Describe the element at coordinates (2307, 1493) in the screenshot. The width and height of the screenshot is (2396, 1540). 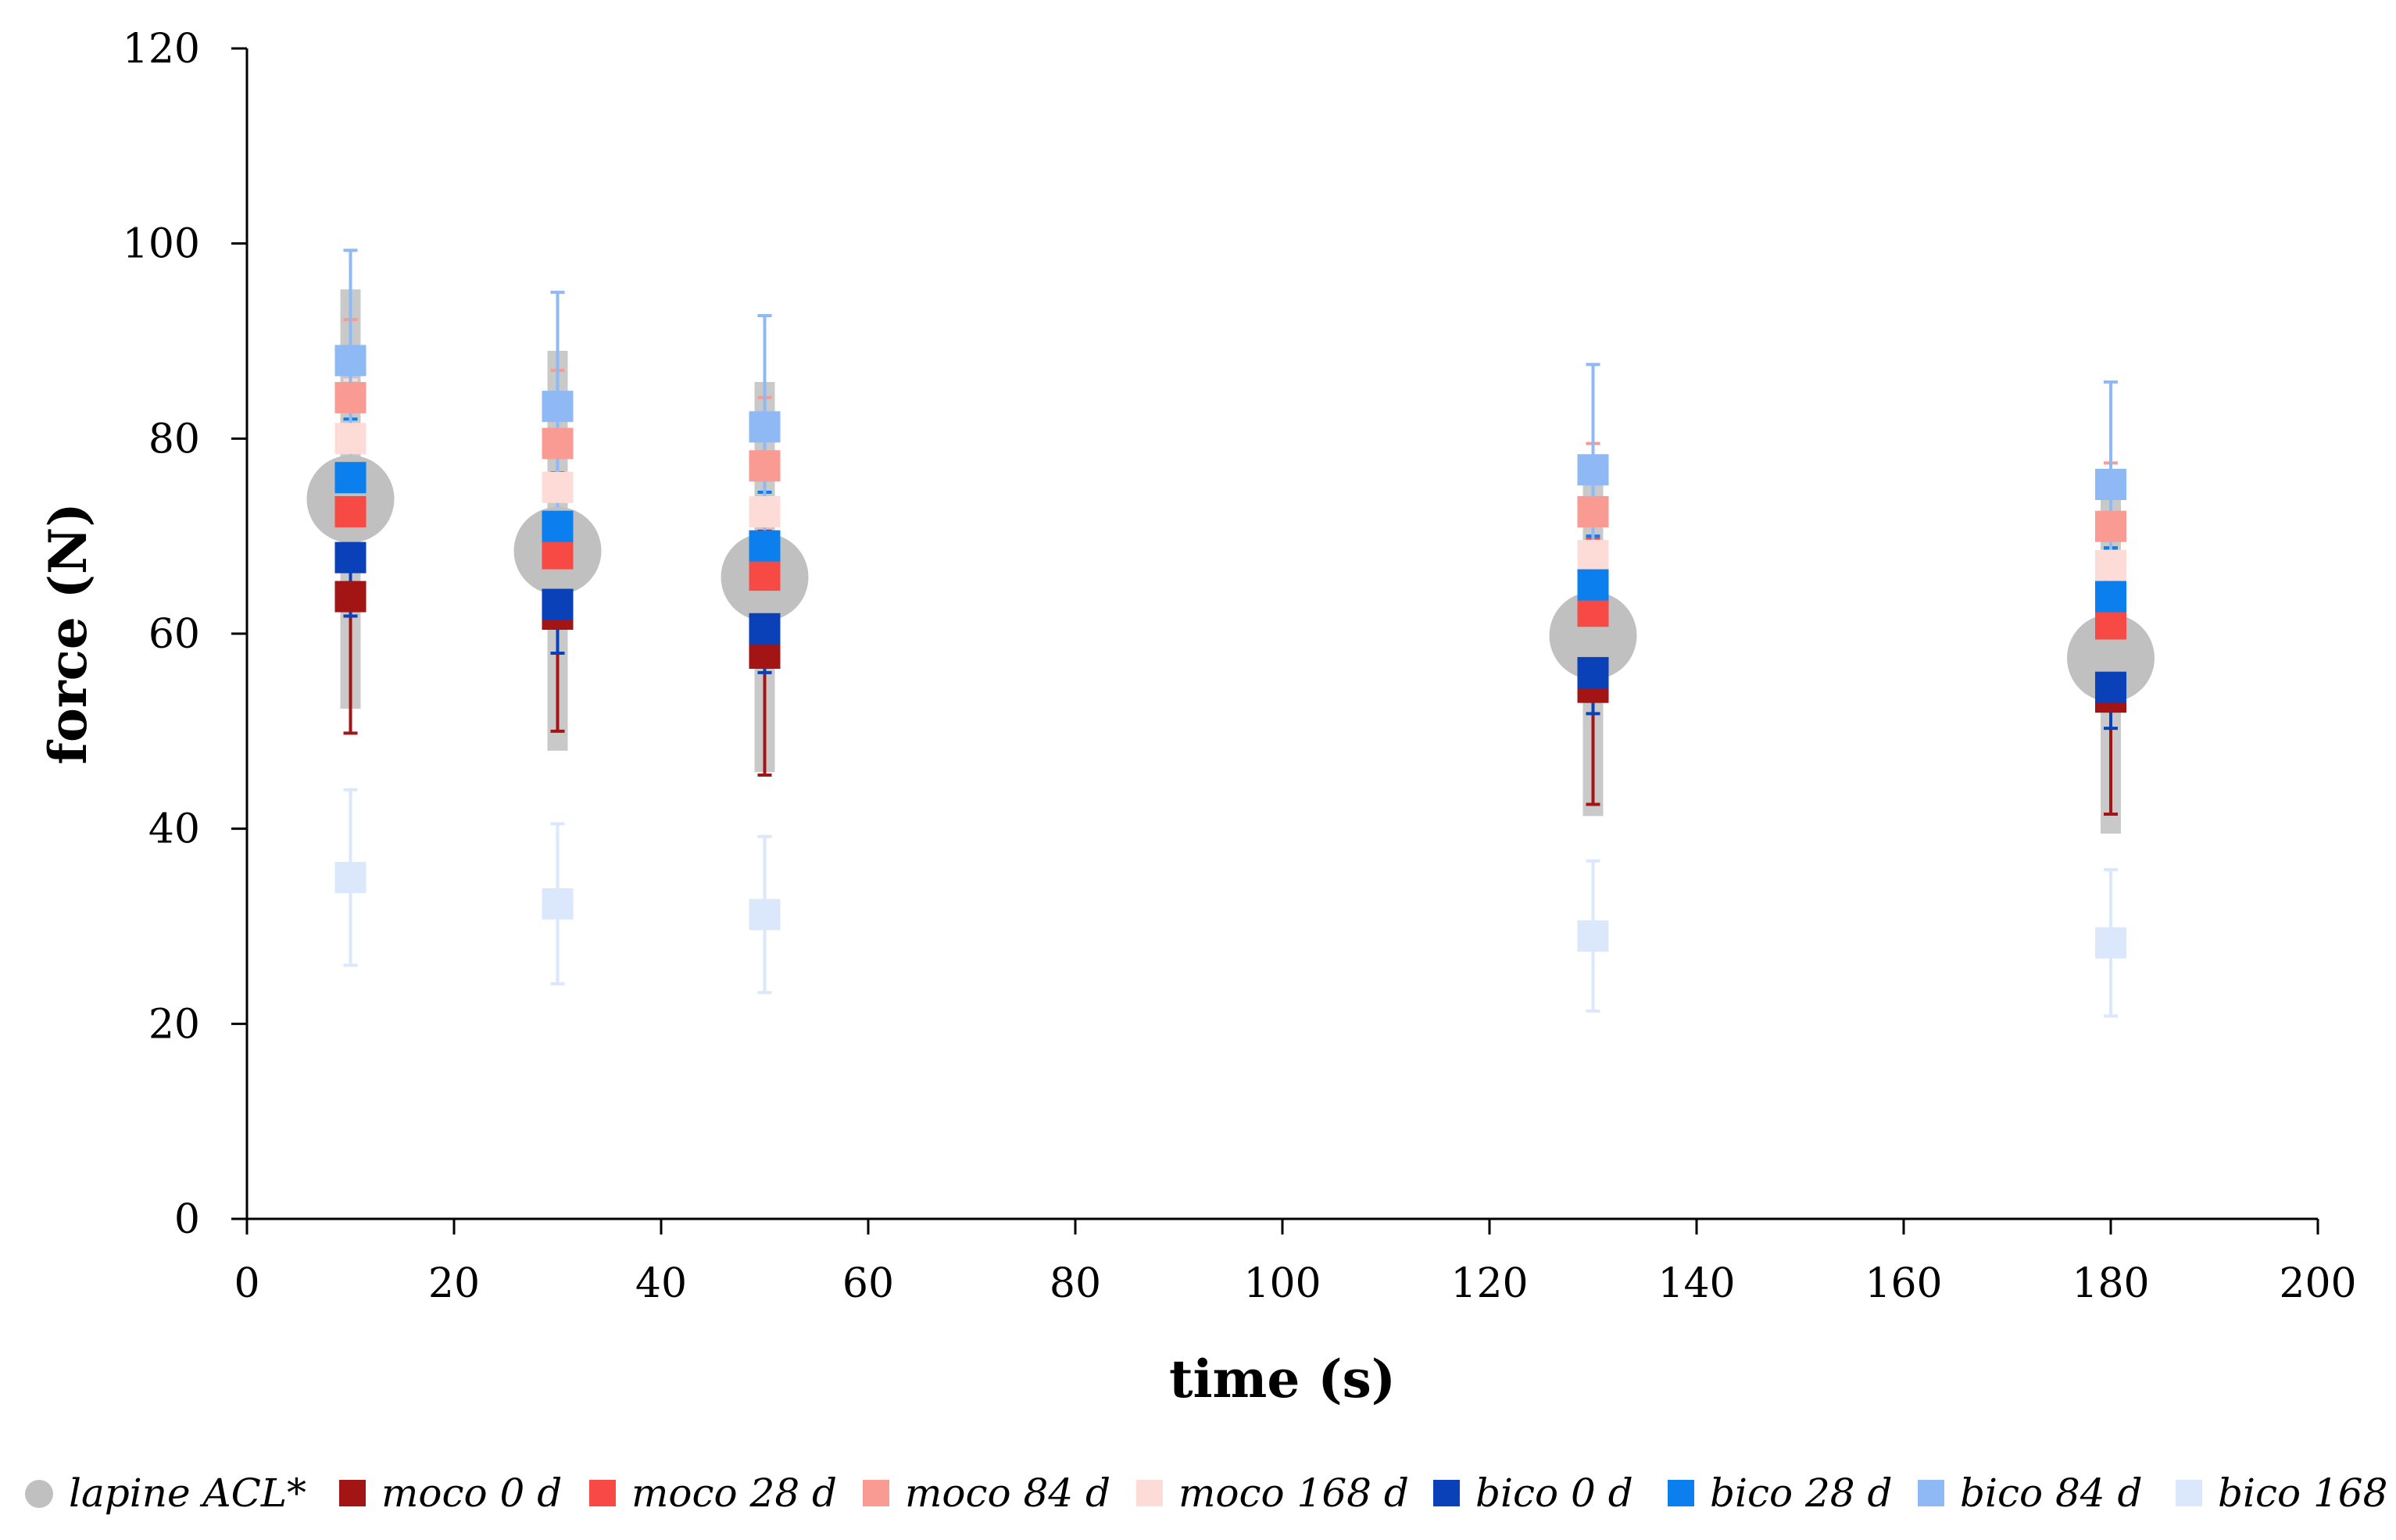
I see `legend-label-8: bico 168 d` at that location.